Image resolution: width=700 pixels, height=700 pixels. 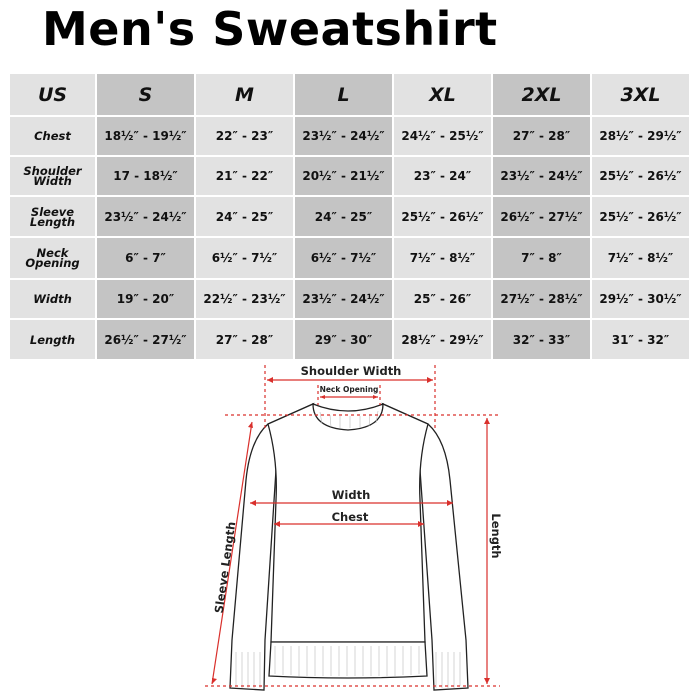 What do you see at coordinates (343, 339) in the screenshot?
I see `measurement-cell: 29″ - 30″` at bounding box center [343, 339].